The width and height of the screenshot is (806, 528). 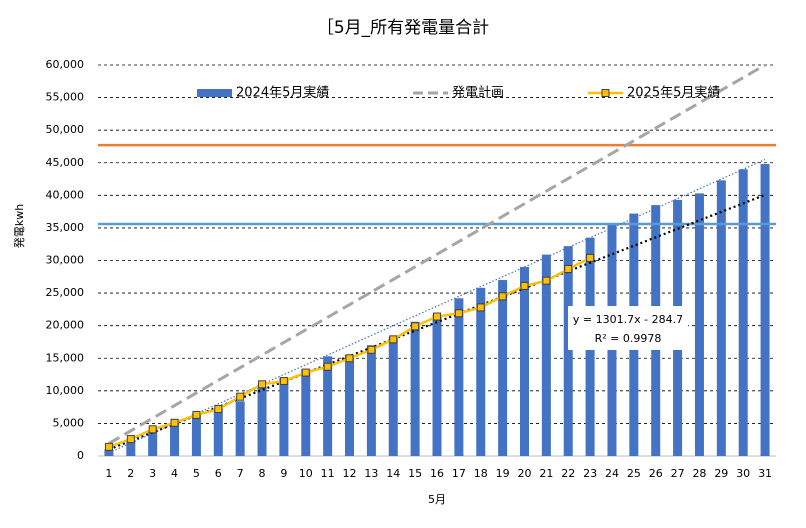 I want to click on x-tick-label: 21, so click(x=546, y=473).